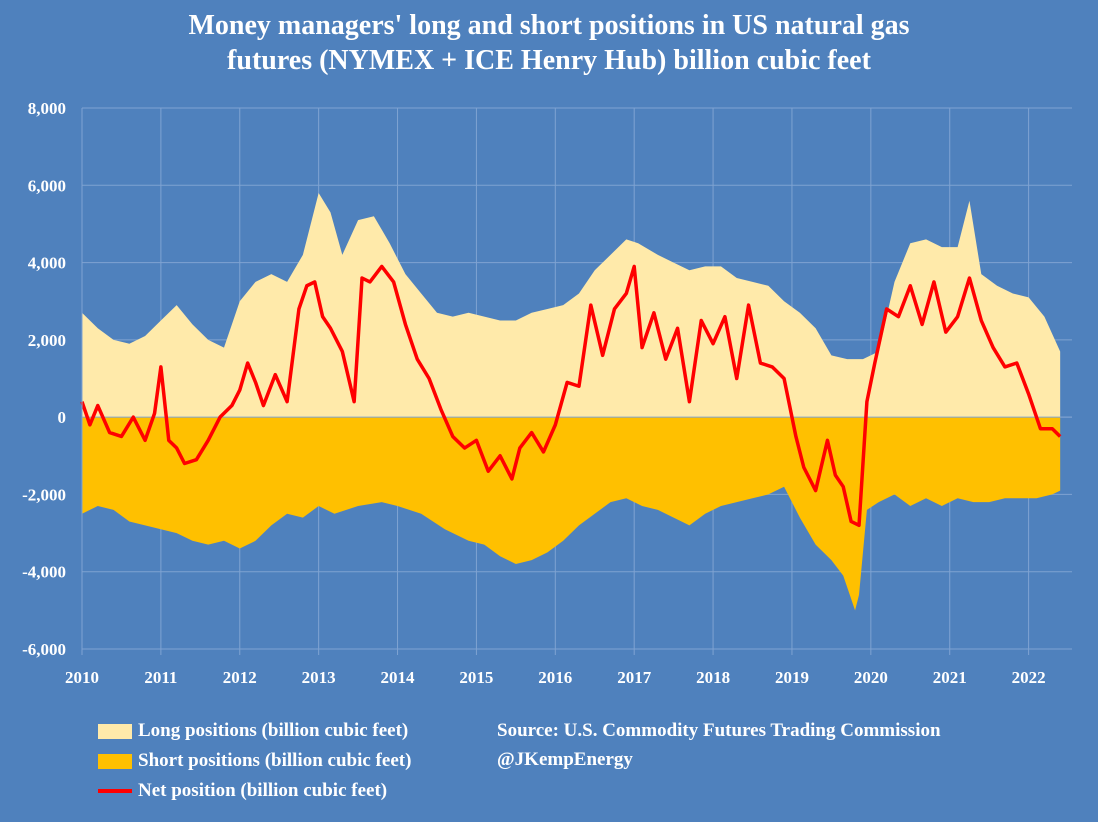  I want to click on y-tick-label: 2,000, so click(47, 340).